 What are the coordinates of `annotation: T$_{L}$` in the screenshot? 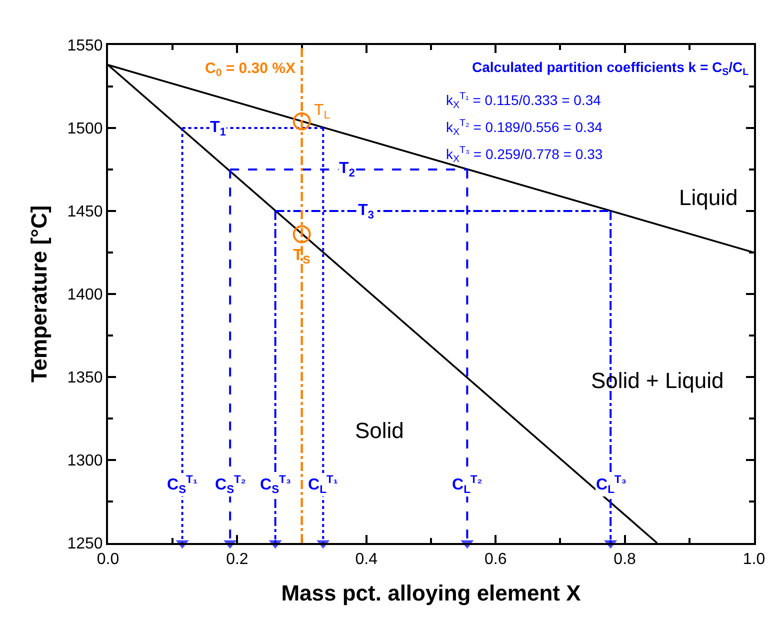 It's located at (322, 112).